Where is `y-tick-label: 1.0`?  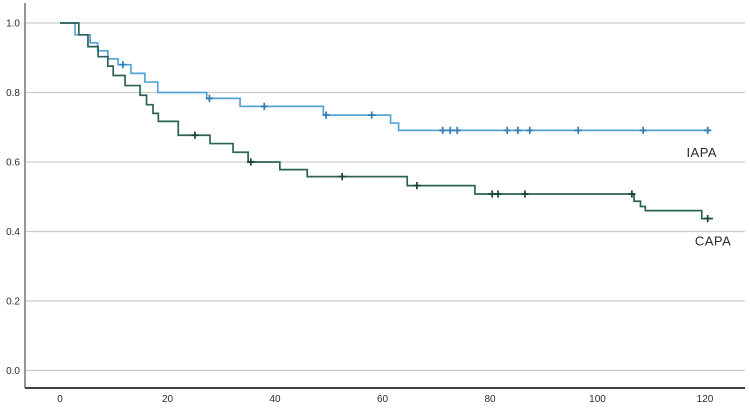 y-tick-label: 1.0 is located at coordinates (13, 24).